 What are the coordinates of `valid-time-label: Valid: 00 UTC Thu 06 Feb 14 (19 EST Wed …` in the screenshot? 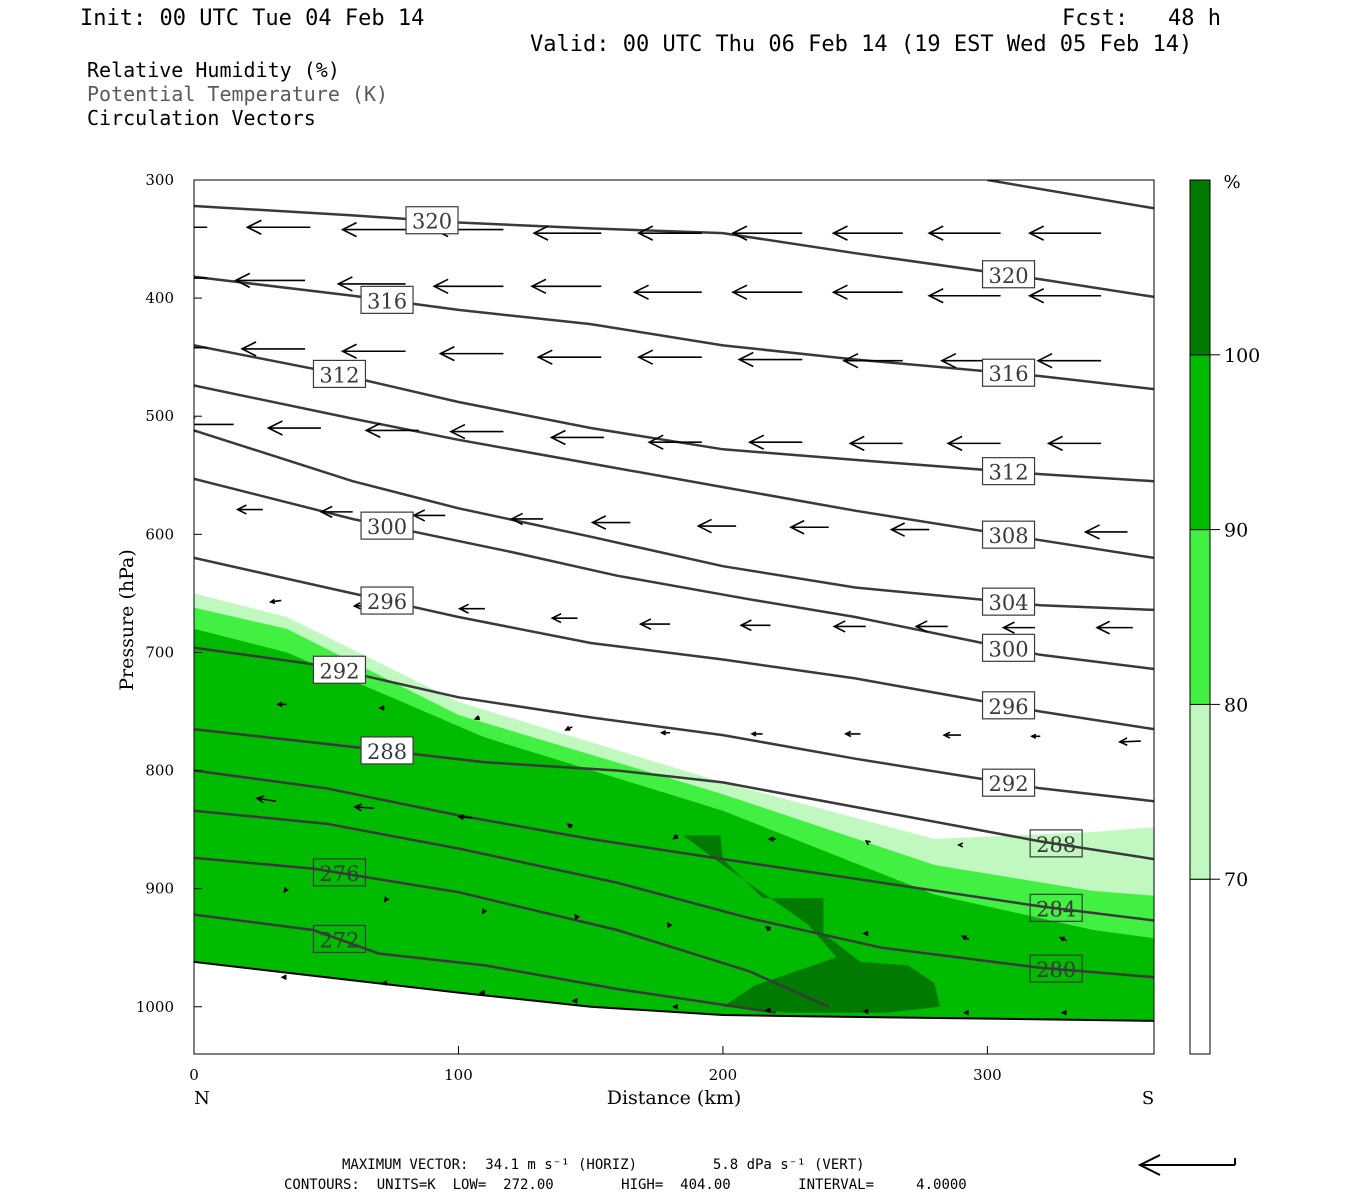 It's located at (861, 44).